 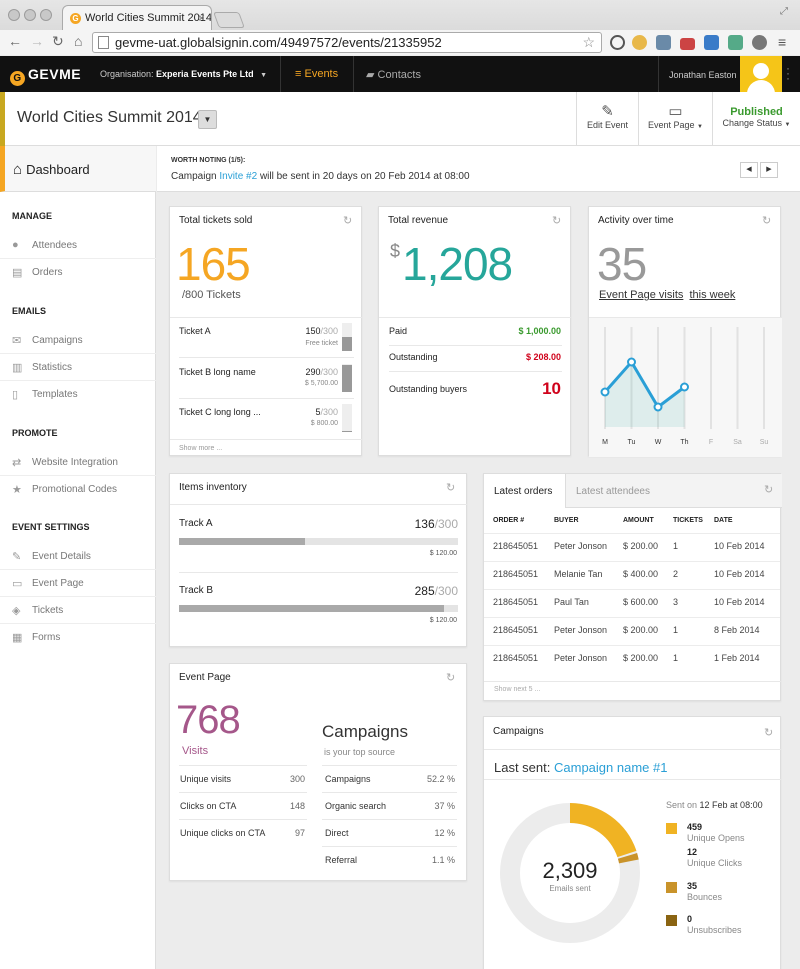 I want to click on kebab-menu-icon: · · ·, so click(x=788, y=73).